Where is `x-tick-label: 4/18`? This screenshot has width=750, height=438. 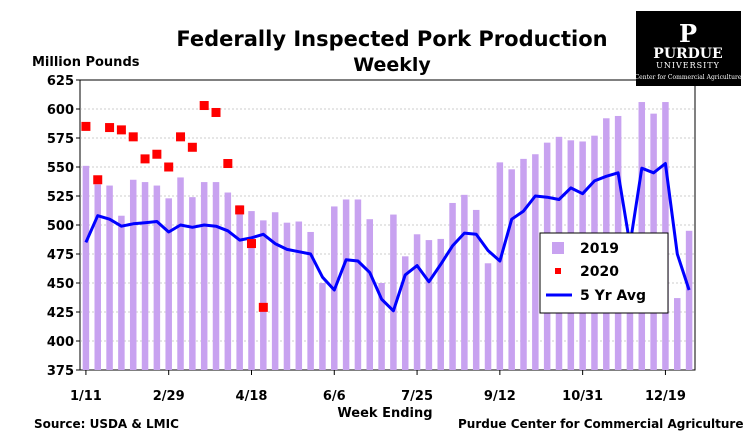 x-tick-label: 4/18 is located at coordinates (252, 396).